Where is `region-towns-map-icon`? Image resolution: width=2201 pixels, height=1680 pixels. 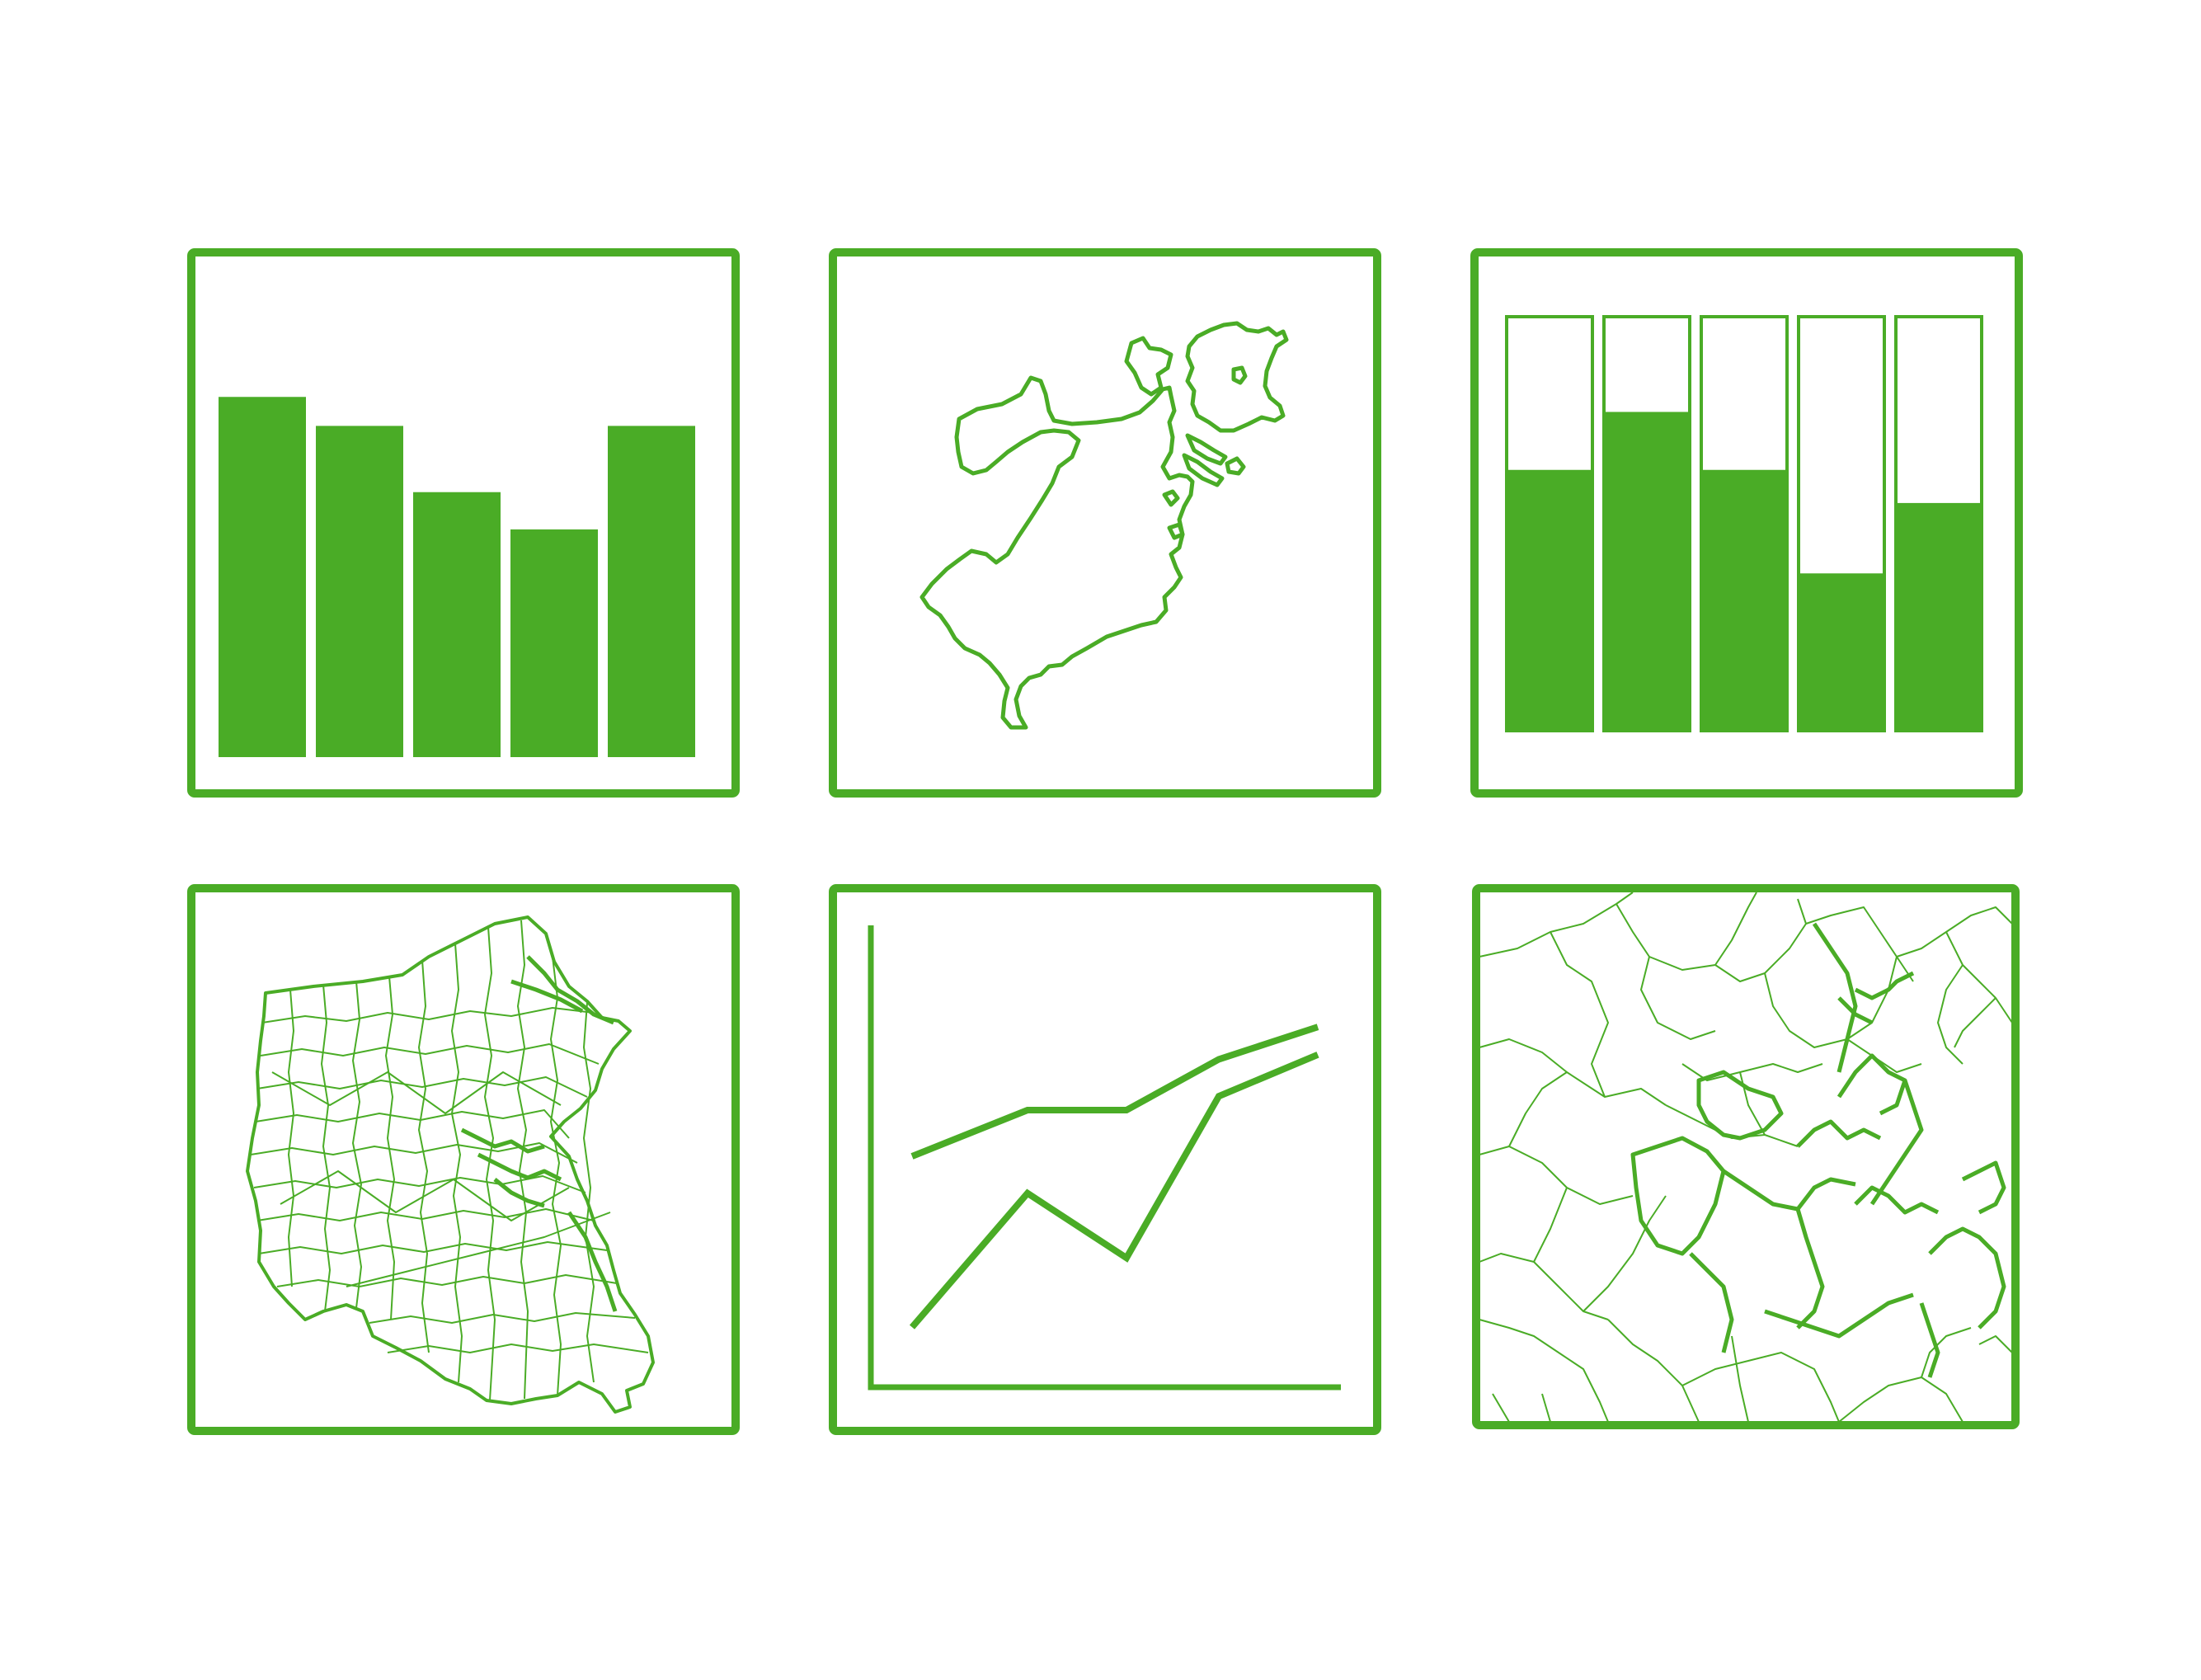
region-towns-map-icon is located at coordinates (463, 1159).